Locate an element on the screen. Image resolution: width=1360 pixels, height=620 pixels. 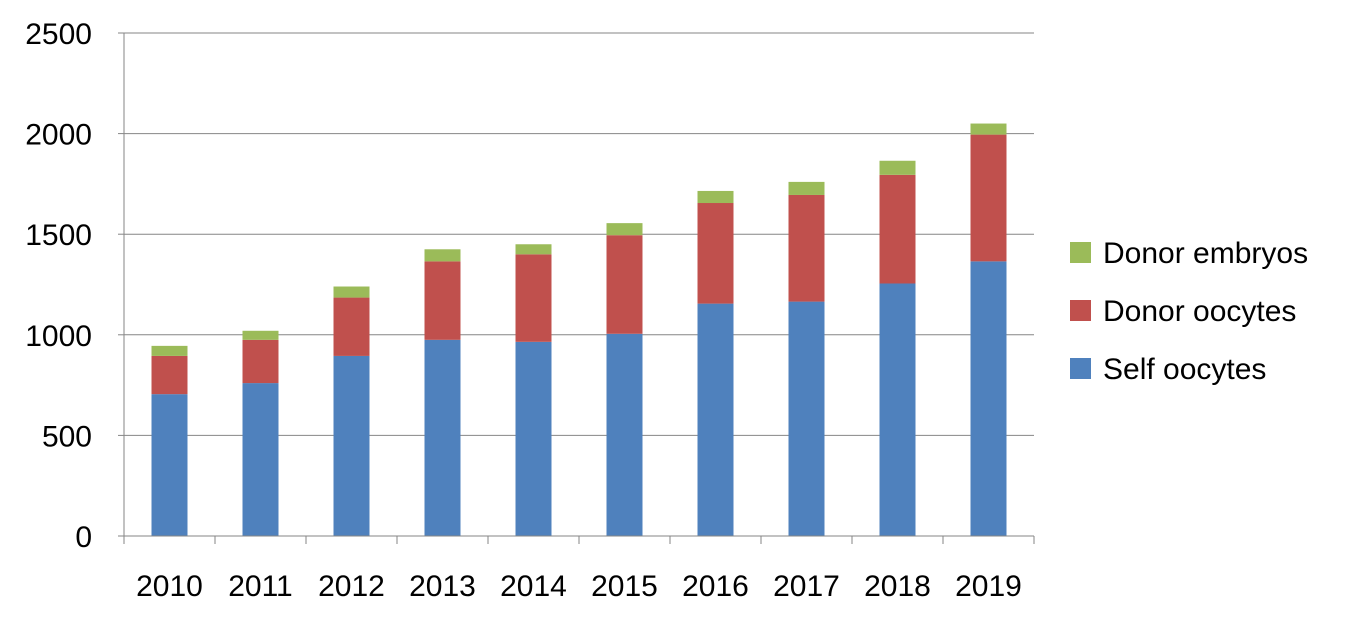
x-tick-label: 2019 is located at coordinates (988, 586).